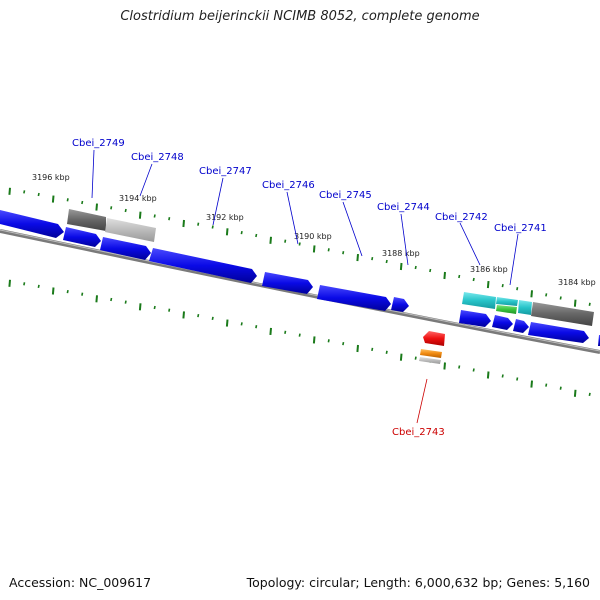  I want to click on gene-label: Cbei_2744, so click(403, 207).